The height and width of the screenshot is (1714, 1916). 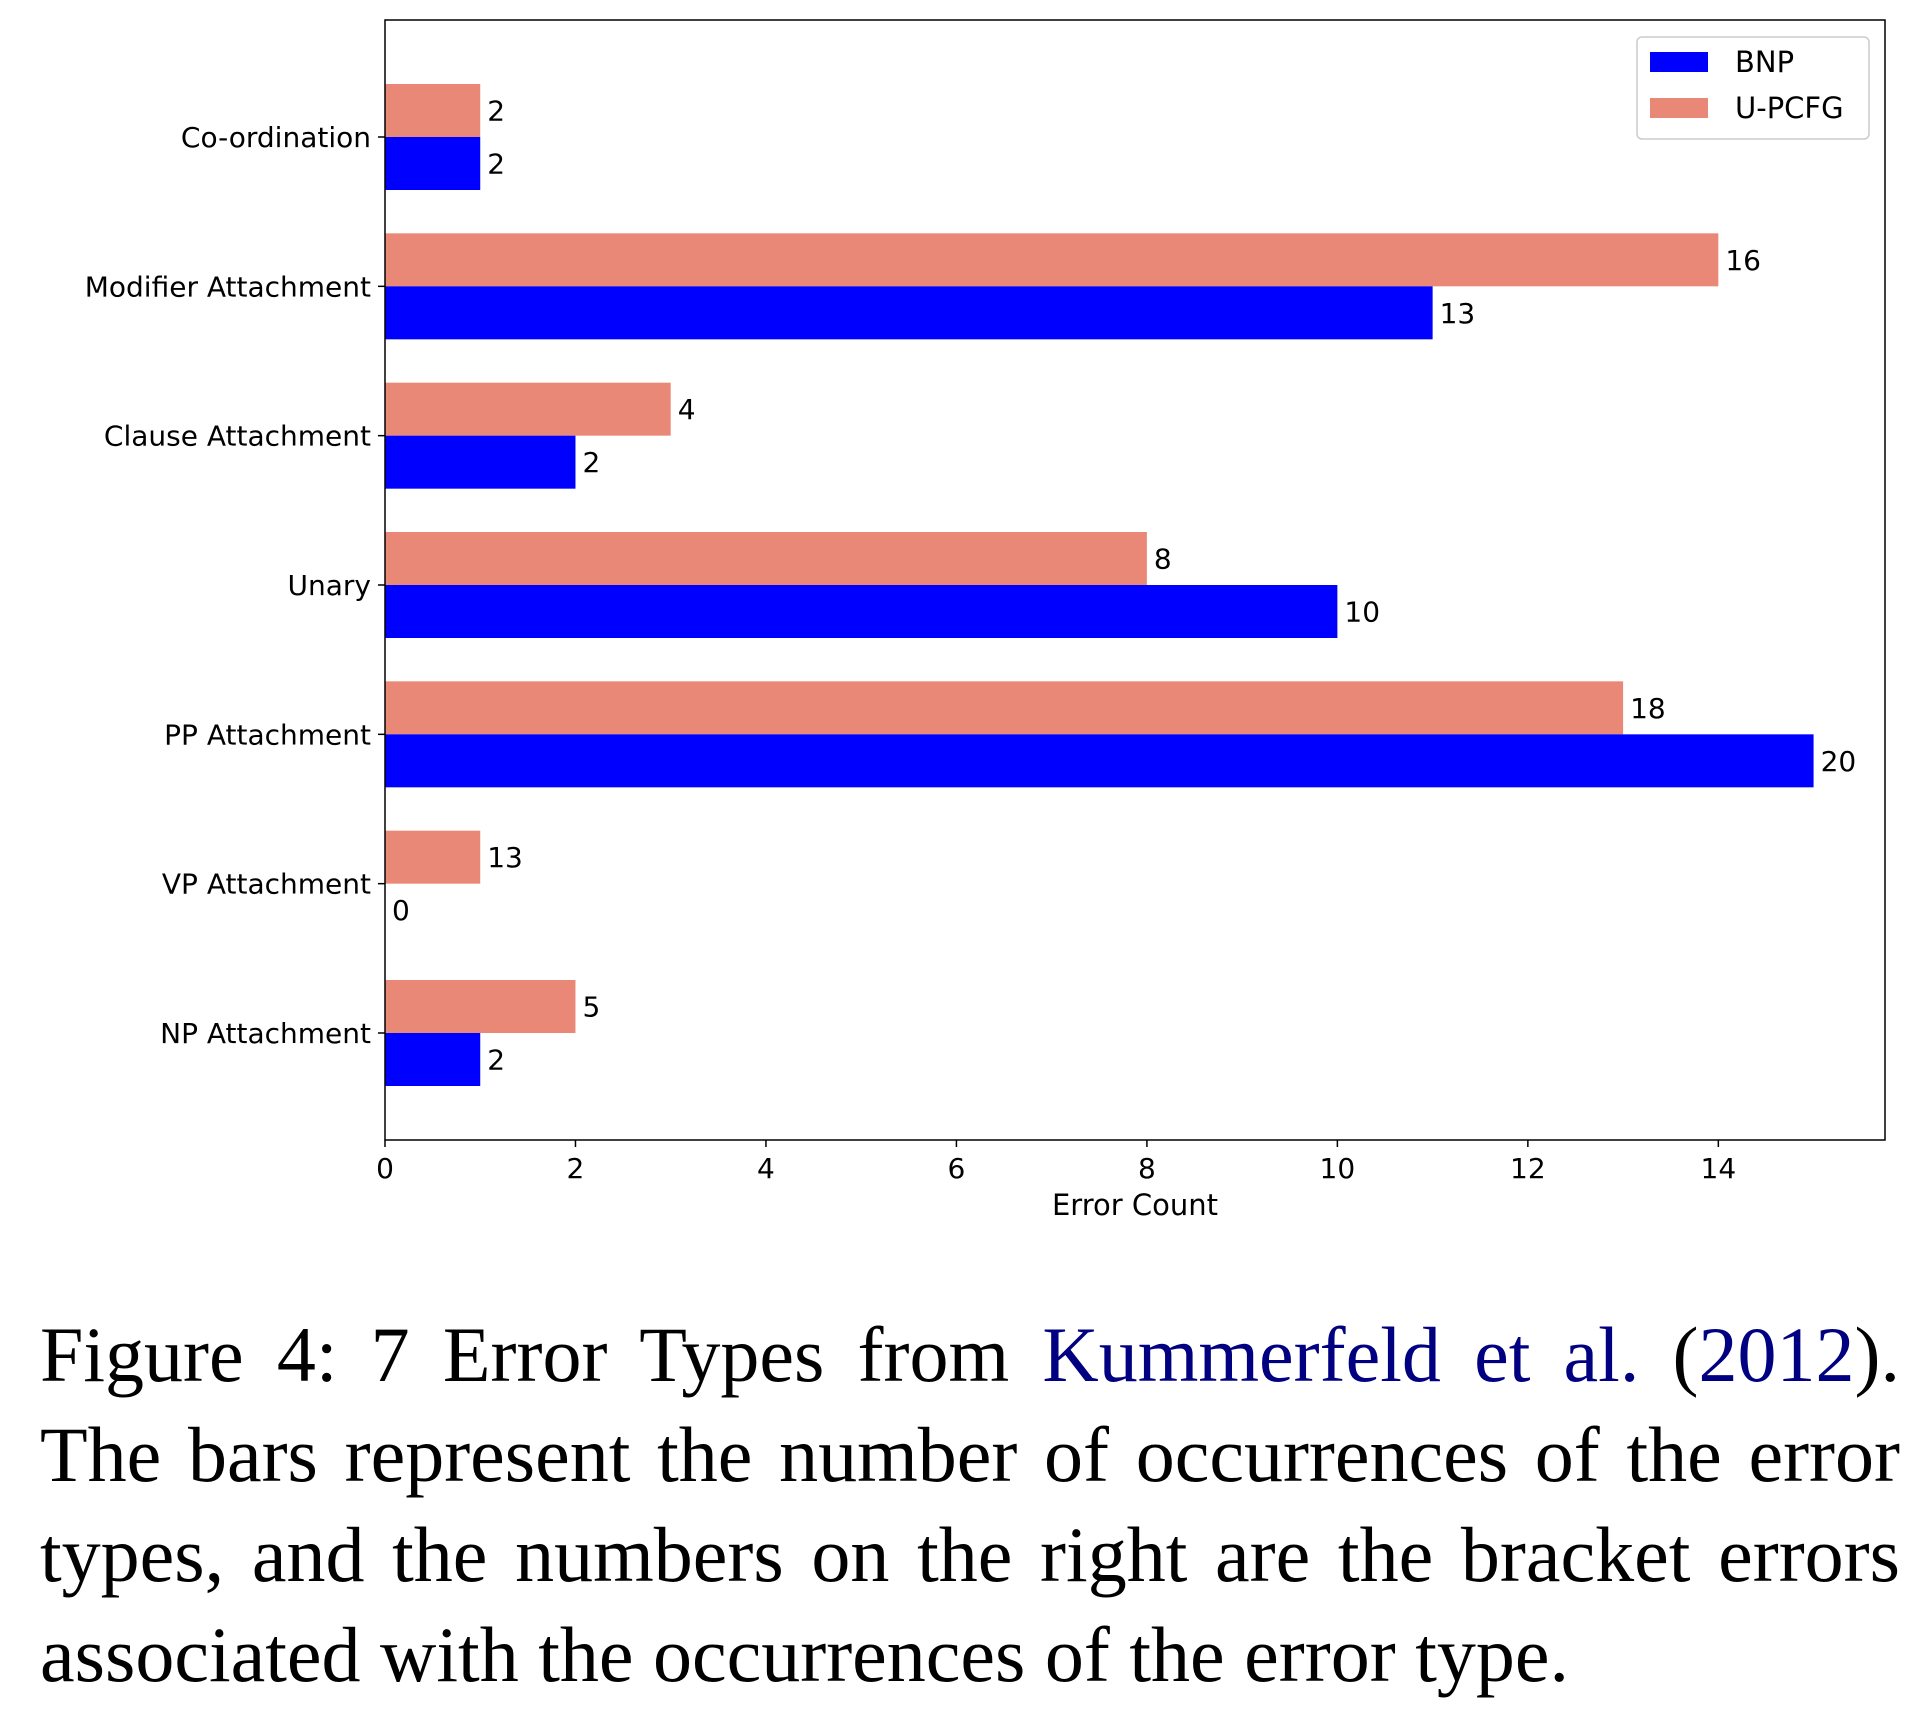 I want to click on caption-prefix: Figure 4: 7 Error Types from, so click(x=541, y=1354).